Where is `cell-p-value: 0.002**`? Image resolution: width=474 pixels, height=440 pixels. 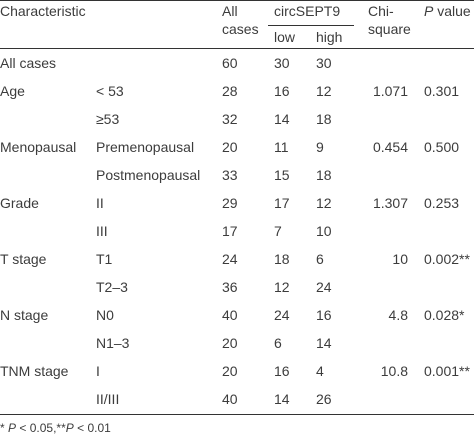 cell-p-value: 0.002** is located at coordinates (447, 259).